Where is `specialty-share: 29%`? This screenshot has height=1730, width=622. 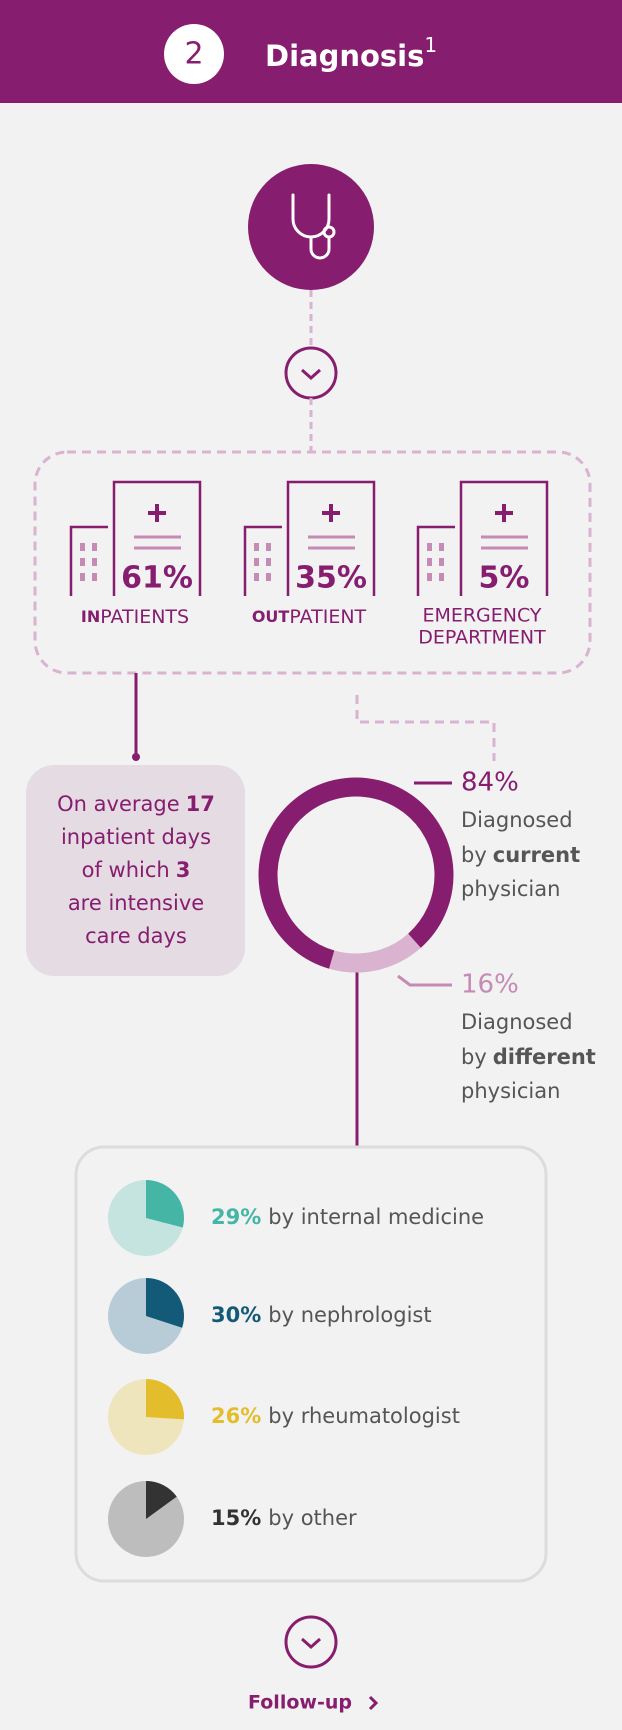 specialty-share: 29% is located at coordinates (236, 1217).